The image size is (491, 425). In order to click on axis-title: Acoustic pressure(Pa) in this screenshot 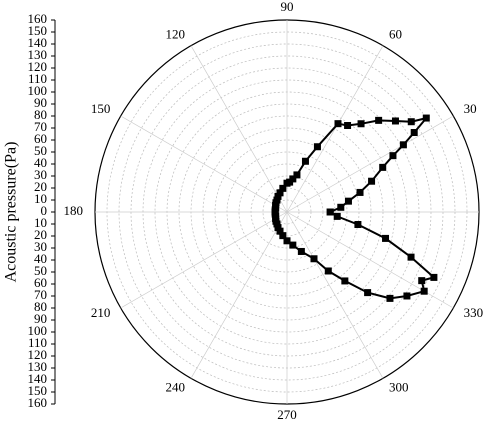, I will do `click(11, 212)`.